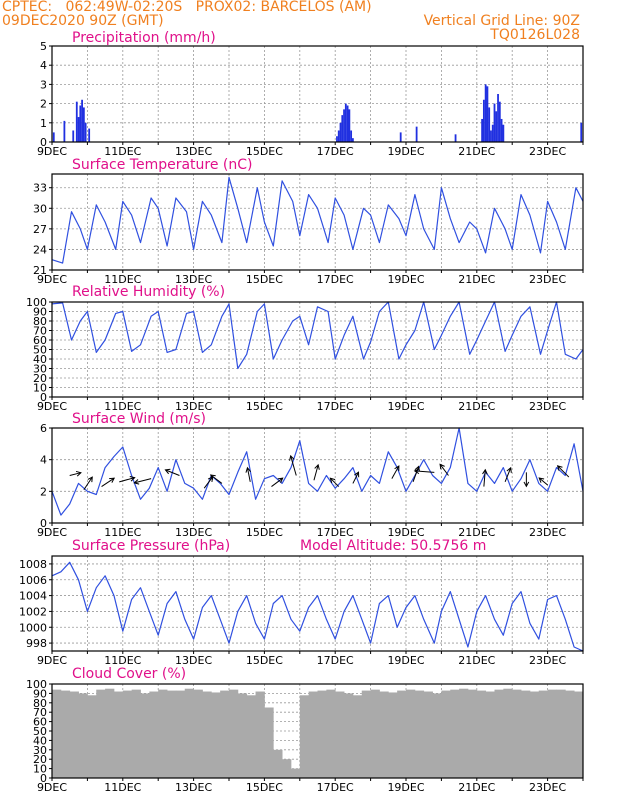 Image resolution: width=618 pixels, height=800 pixels. I want to click on panel-title: Surface Pressure (hPa), so click(151, 546).